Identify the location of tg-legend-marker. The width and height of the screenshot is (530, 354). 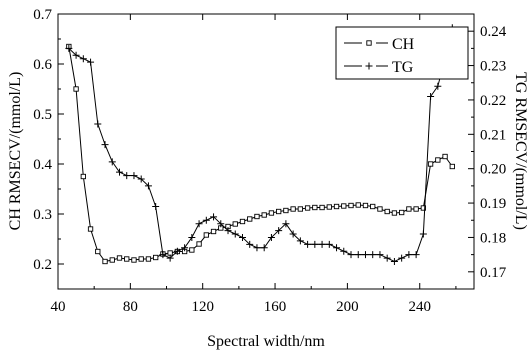
(369, 66).